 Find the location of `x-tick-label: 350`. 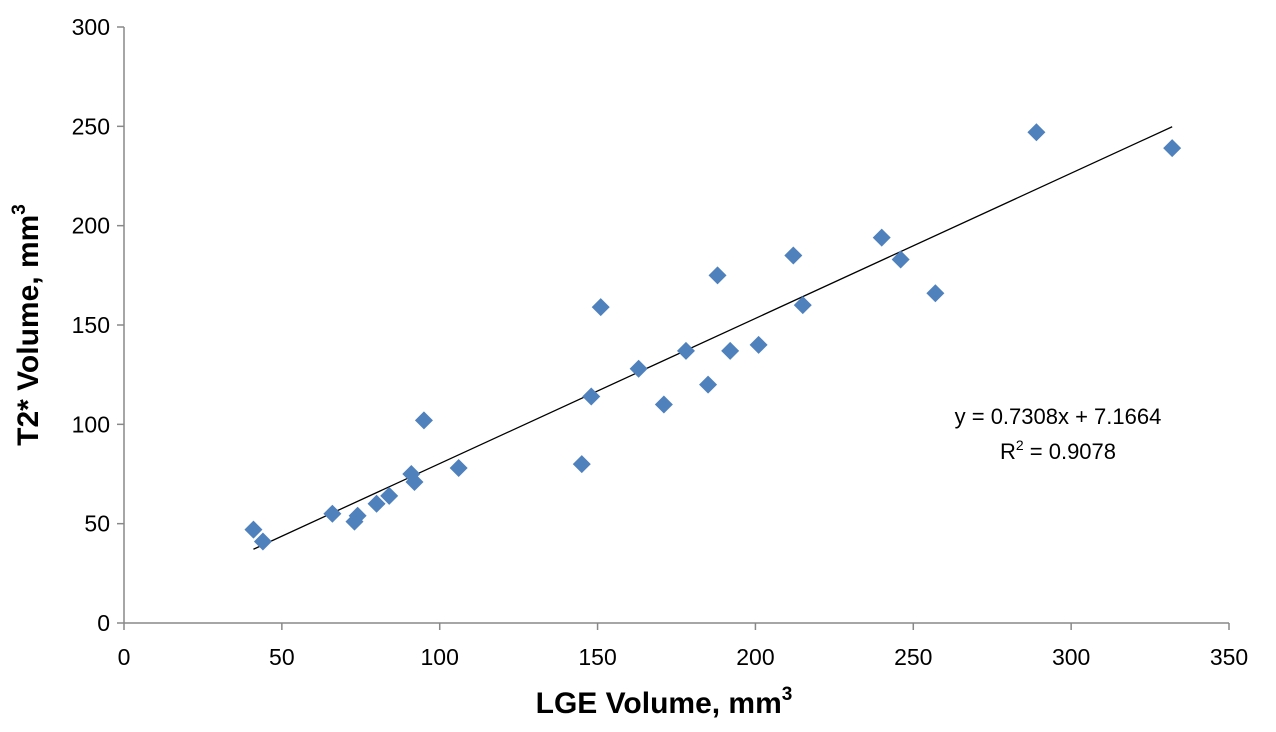

x-tick-label: 350 is located at coordinates (1229, 657).